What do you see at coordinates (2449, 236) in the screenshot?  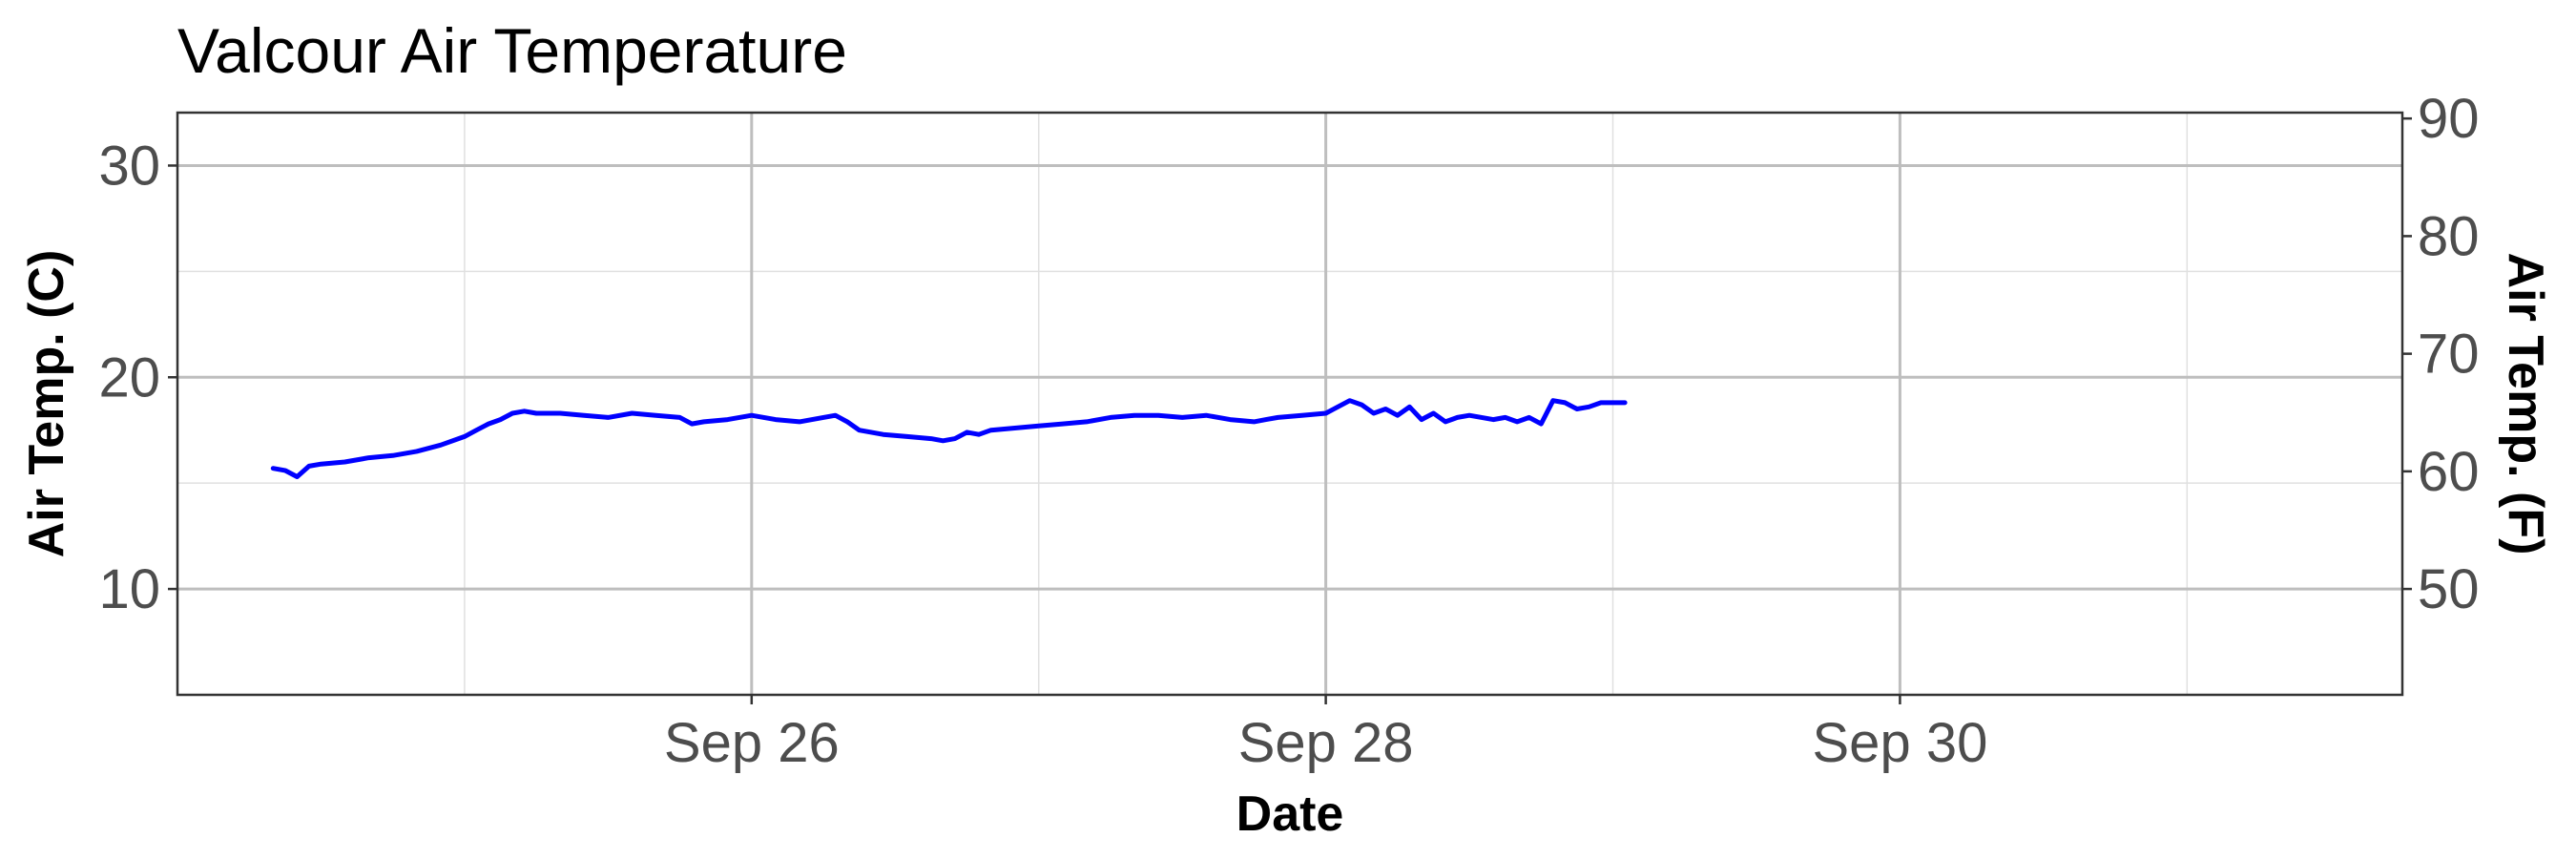 I see `right-tick-label: 80` at bounding box center [2449, 236].